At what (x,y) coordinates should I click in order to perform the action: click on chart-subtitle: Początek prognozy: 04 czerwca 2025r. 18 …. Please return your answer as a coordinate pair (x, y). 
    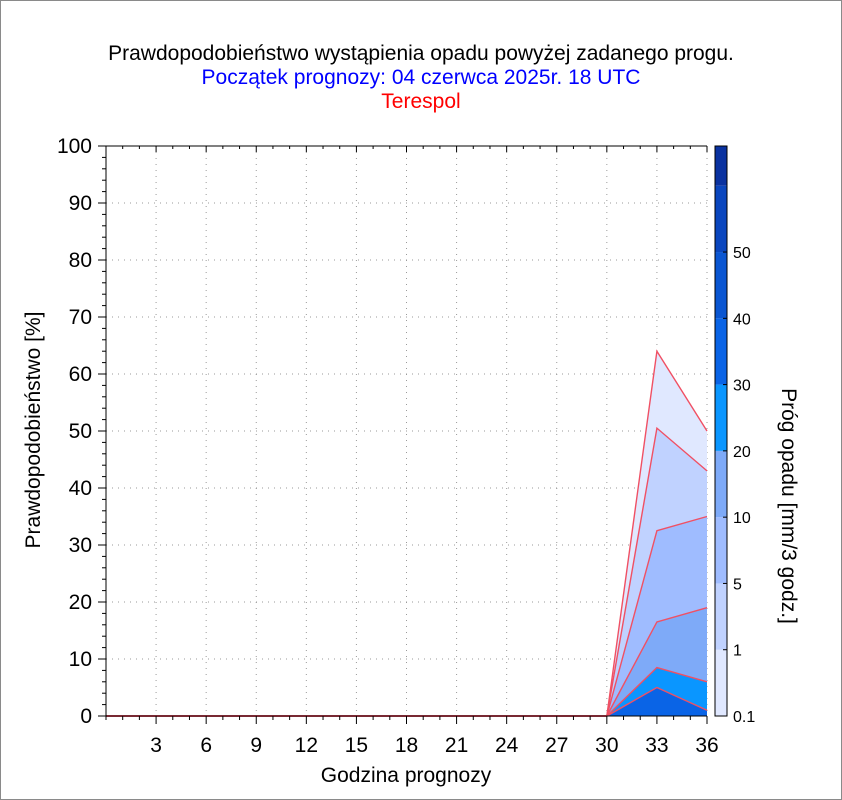
    Looking at the image, I should click on (421, 77).